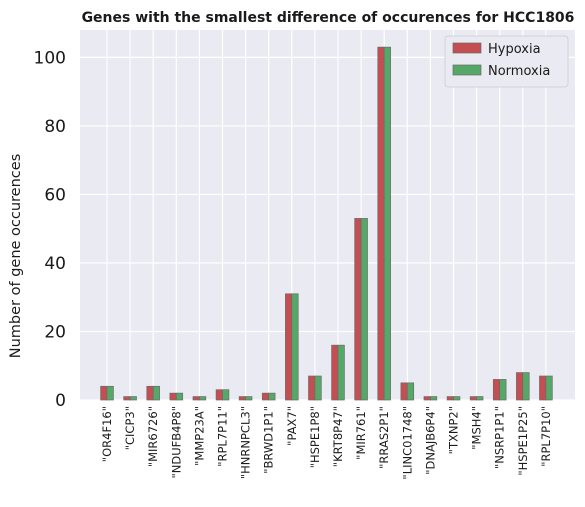  What do you see at coordinates (269, 440) in the screenshot?
I see `x-tick-label: "BRWD1P1"` at bounding box center [269, 440].